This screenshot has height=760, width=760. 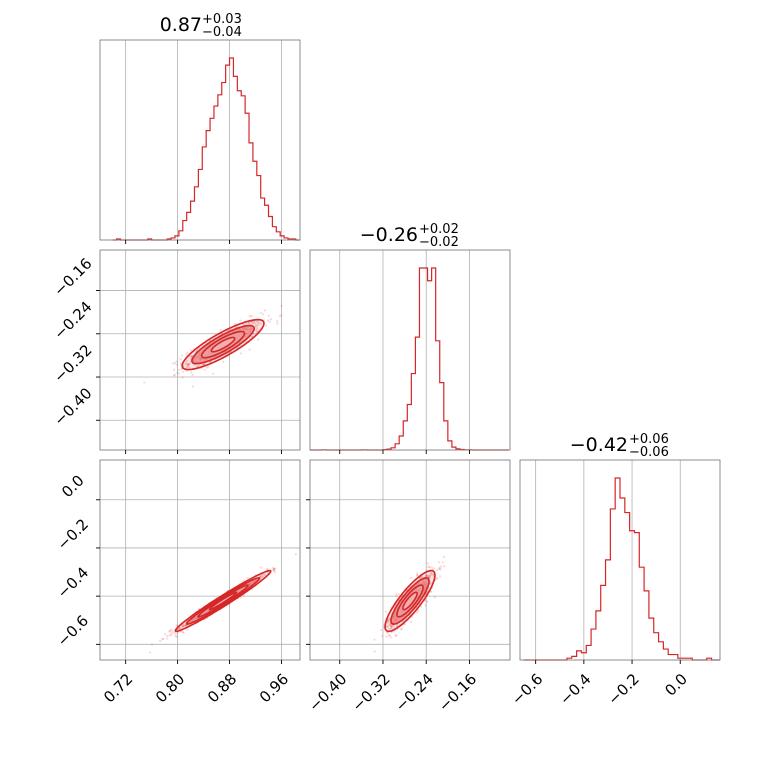 I want to click on ytick-label-3: −0.16, so click(x=72, y=276).